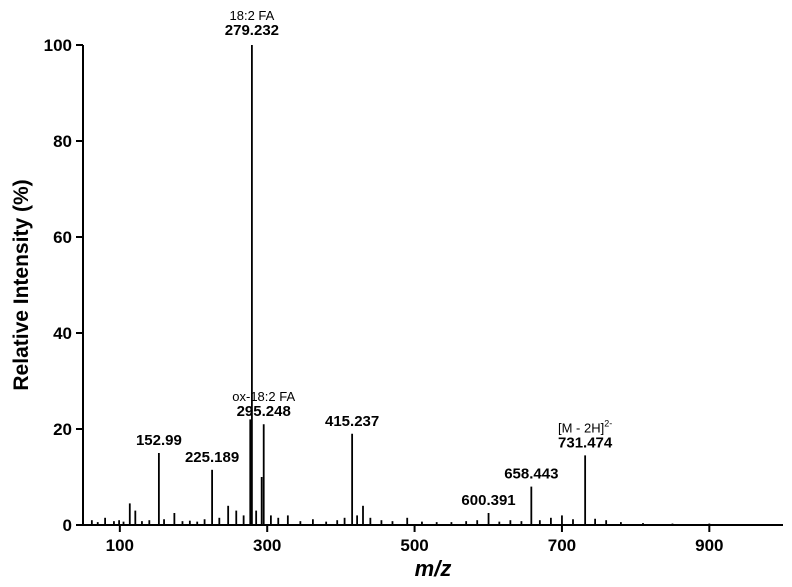  Describe the element at coordinates (562, 545) in the screenshot. I see `x-tick-label: 700` at that location.